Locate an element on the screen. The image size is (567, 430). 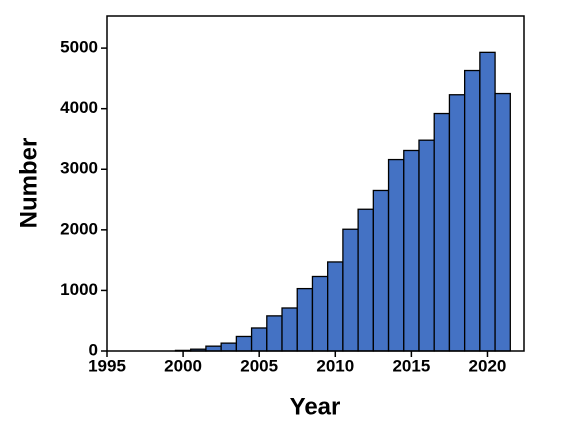
y-tick-label: 4000 is located at coordinates (79, 107).